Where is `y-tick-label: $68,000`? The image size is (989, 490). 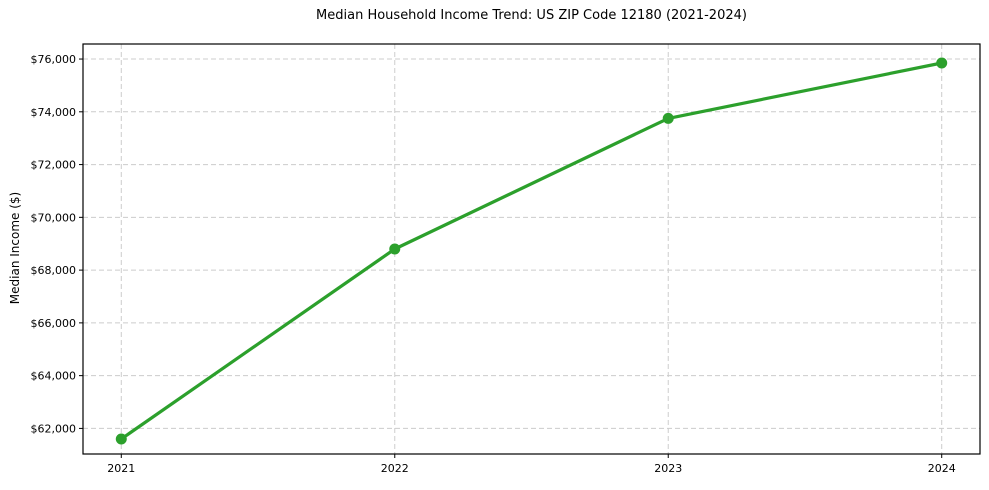
y-tick-label: $68,000 is located at coordinates (54, 270).